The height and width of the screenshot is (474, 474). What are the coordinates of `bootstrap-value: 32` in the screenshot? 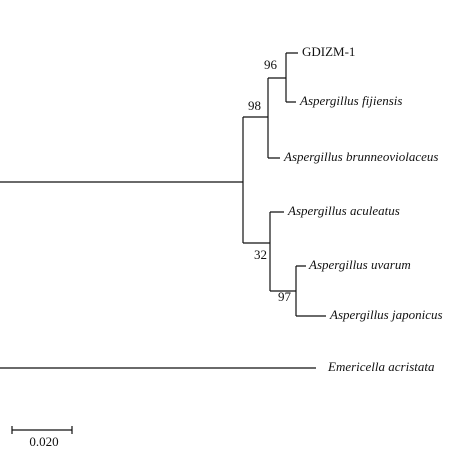 It's located at (260, 254).